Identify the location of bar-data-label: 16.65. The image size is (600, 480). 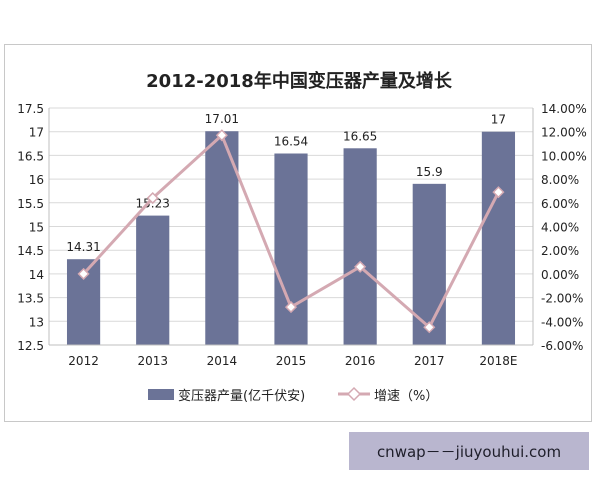
(360, 136).